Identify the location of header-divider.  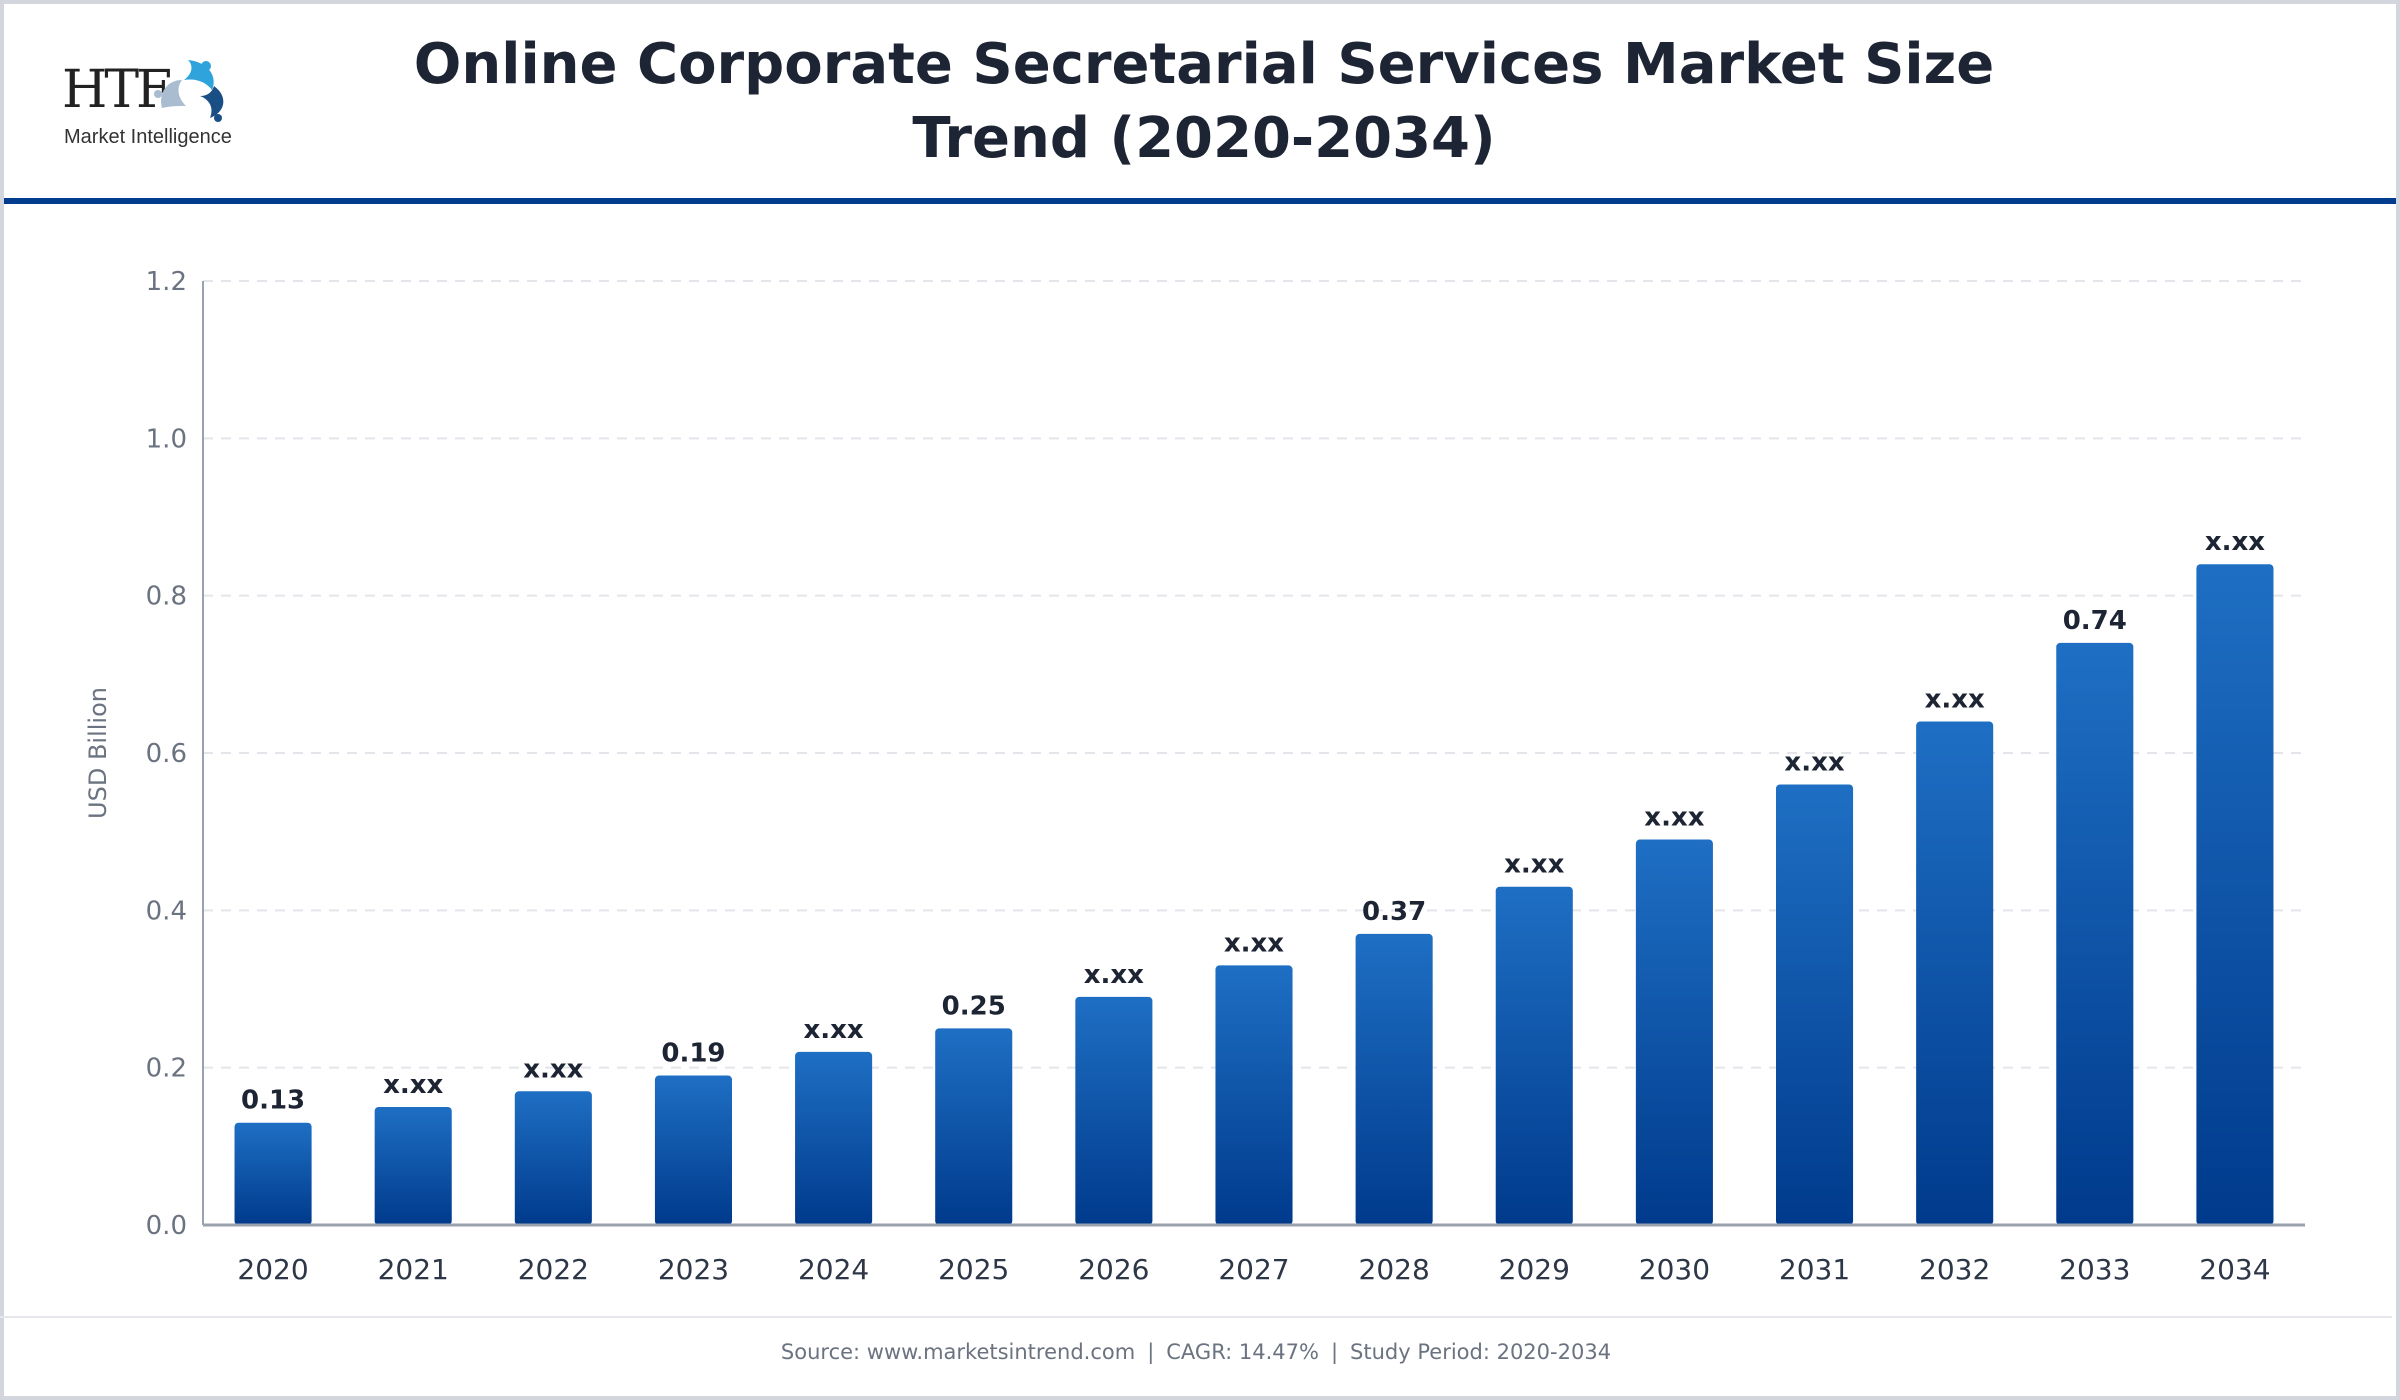
(1200, 201).